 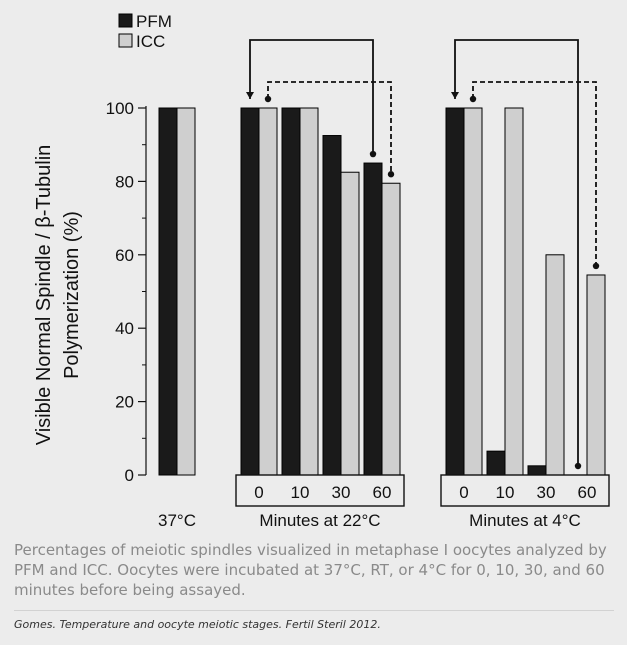 What do you see at coordinates (319, 520) in the screenshot?
I see `x-group-label: Minutes at 22°C` at bounding box center [319, 520].